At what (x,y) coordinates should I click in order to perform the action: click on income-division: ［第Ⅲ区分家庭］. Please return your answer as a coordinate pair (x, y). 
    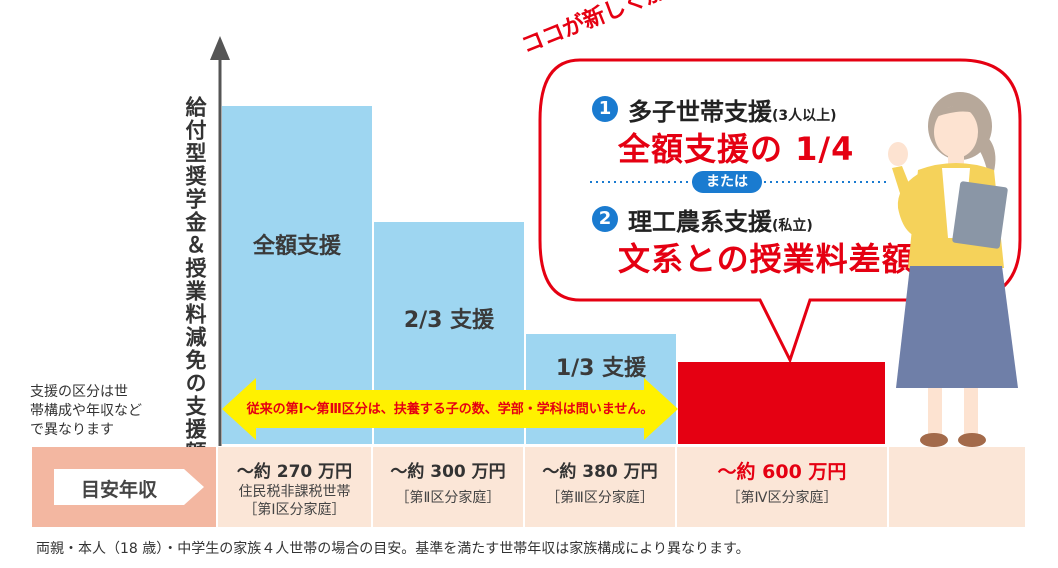
    Looking at the image, I should click on (600, 498).